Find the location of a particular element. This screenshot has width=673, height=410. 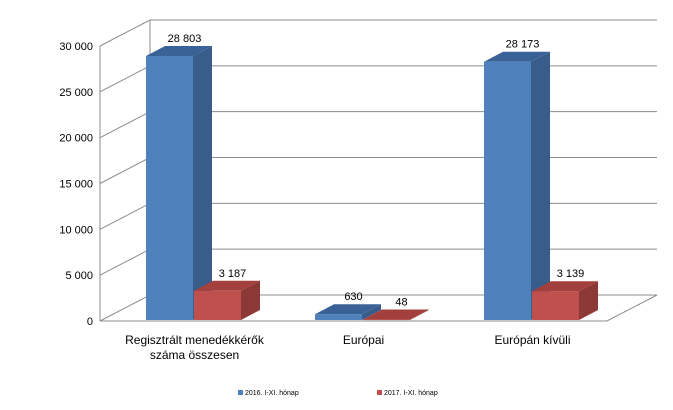

y-tick-label: 0 is located at coordinates (90, 322).